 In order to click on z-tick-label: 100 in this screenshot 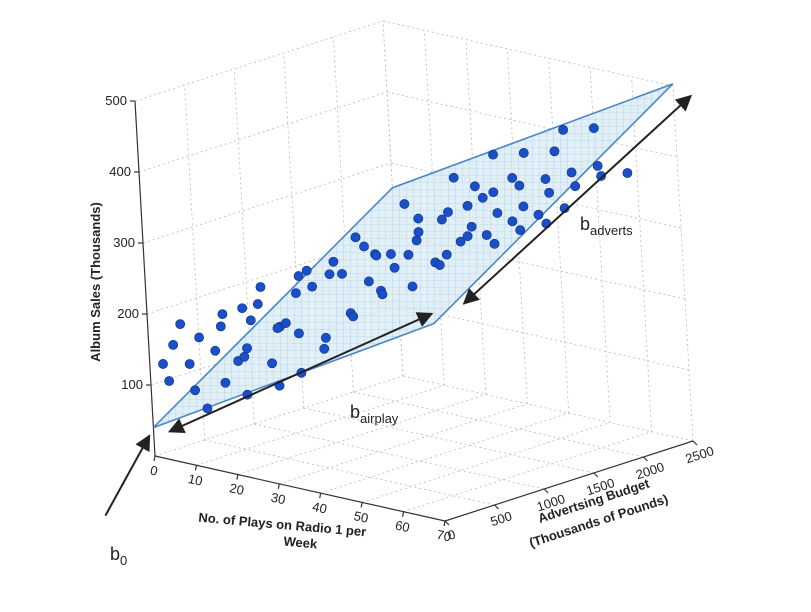, I will do `click(132, 384)`.